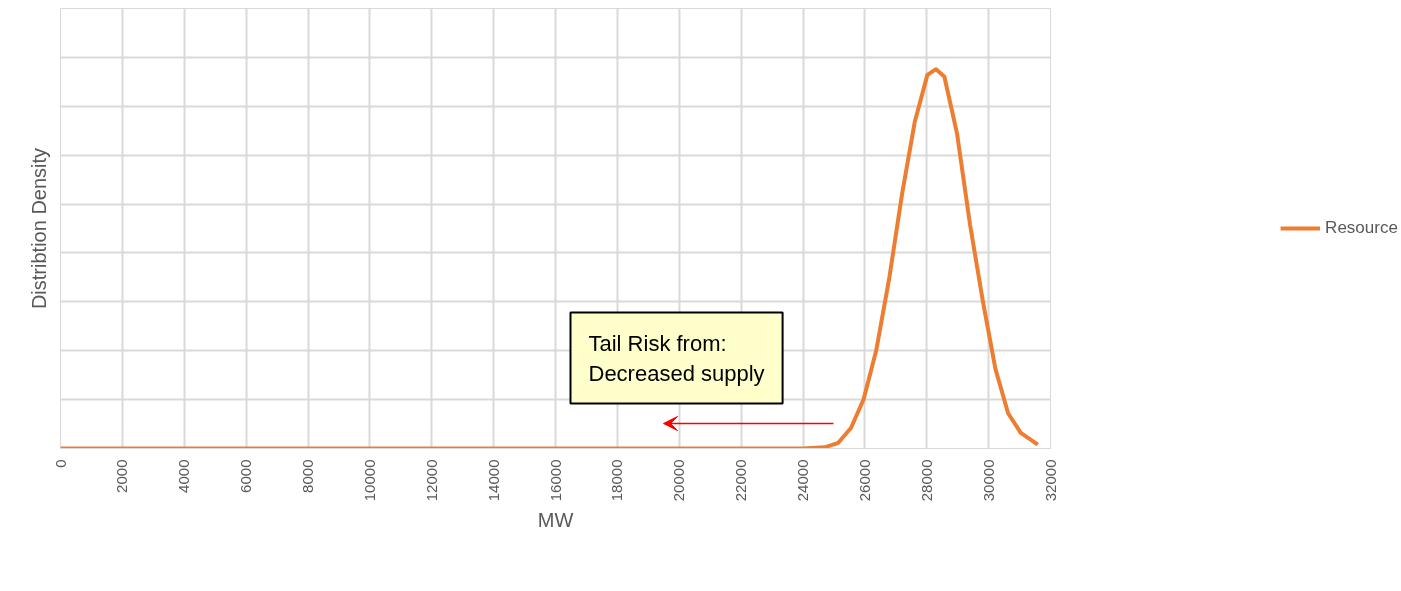  Describe the element at coordinates (184, 476) in the screenshot. I see `x-tick-label: 4000` at that location.